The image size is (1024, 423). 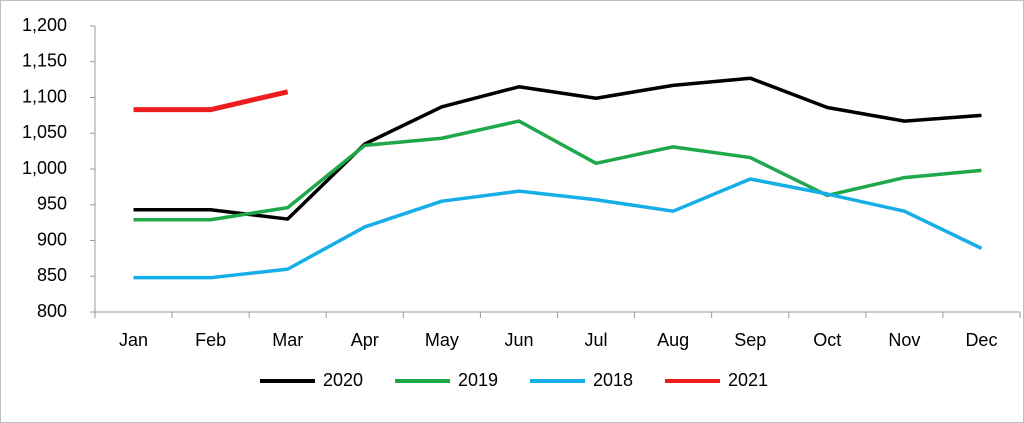 What do you see at coordinates (210, 340) in the screenshot?
I see `x-tick-label: Feb` at bounding box center [210, 340].